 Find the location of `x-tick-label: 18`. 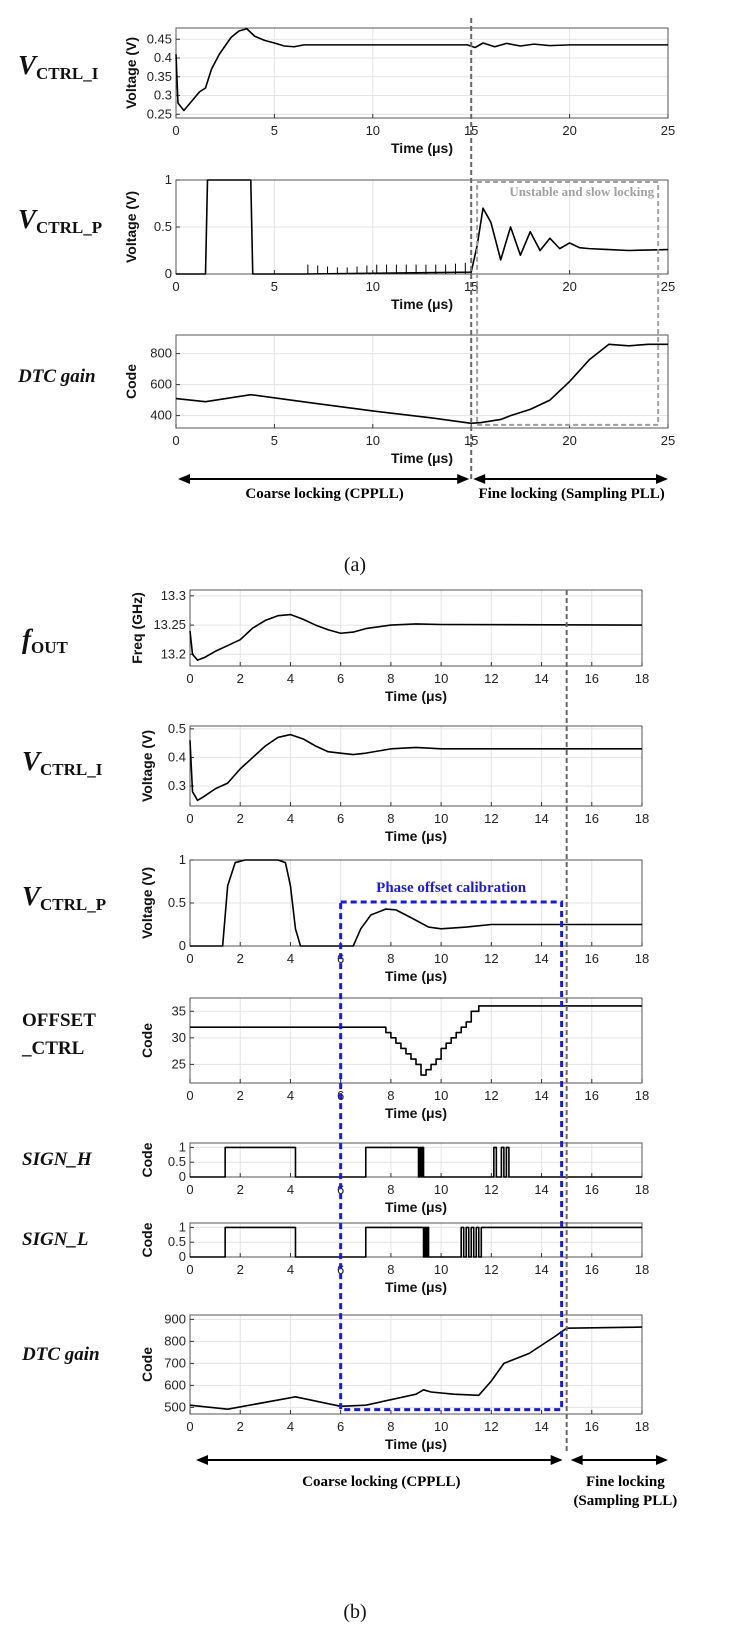

x-tick-label: 18 is located at coordinates (642, 1189).